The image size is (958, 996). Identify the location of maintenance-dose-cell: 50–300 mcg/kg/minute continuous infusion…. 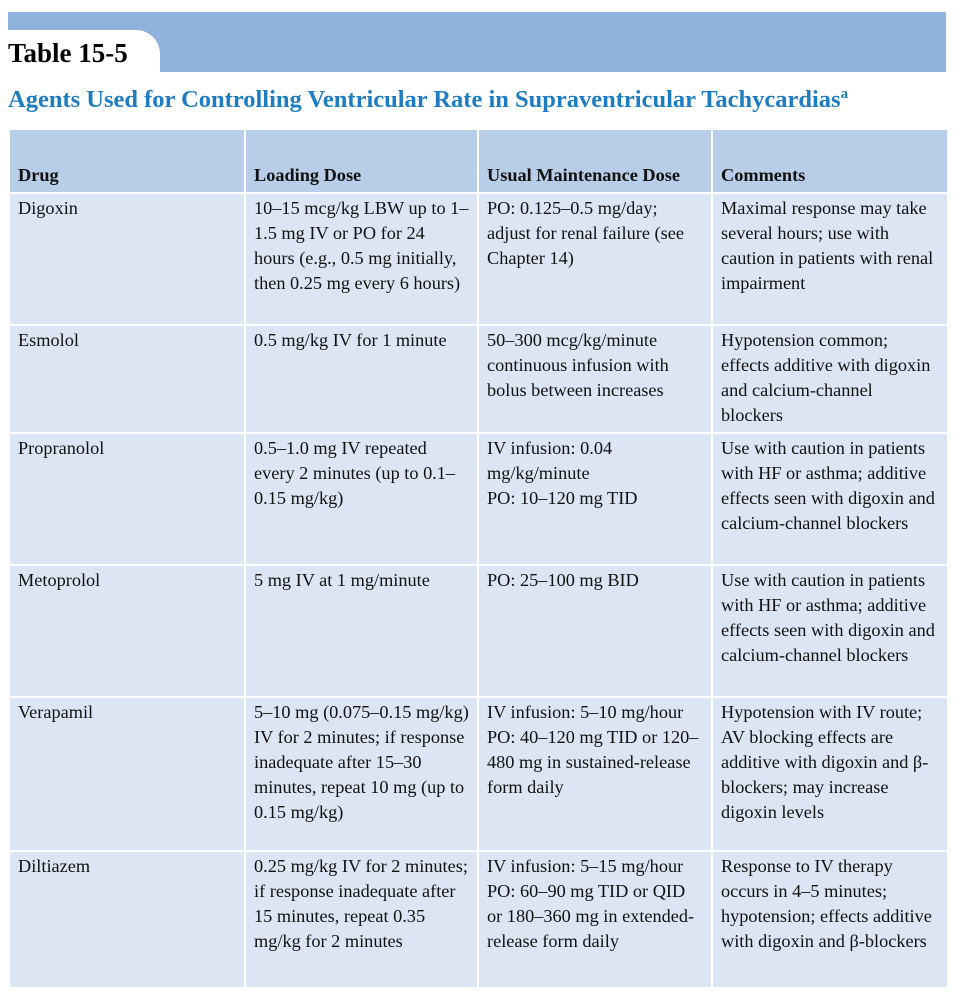
(595, 379).